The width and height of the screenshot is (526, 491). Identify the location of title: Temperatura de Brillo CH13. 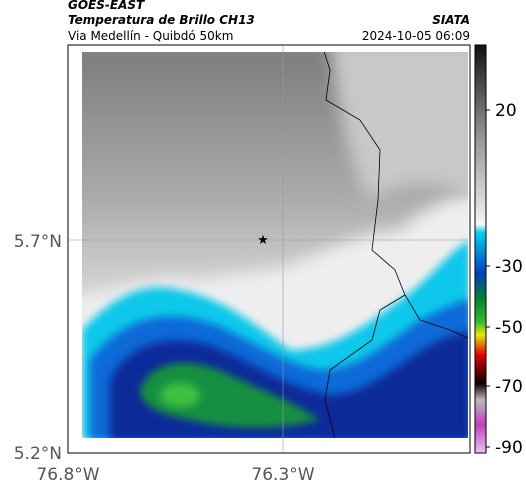
(161, 20).